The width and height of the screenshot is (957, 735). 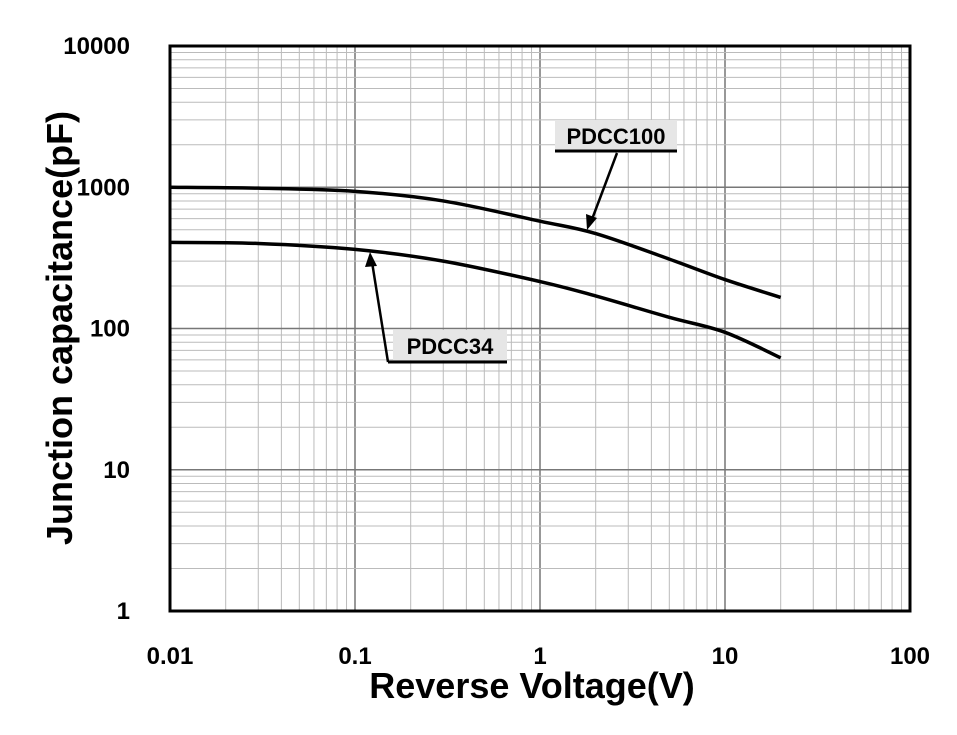 What do you see at coordinates (616, 175) in the screenshot?
I see `annotation-pdcc100: PDCC100` at bounding box center [616, 175].